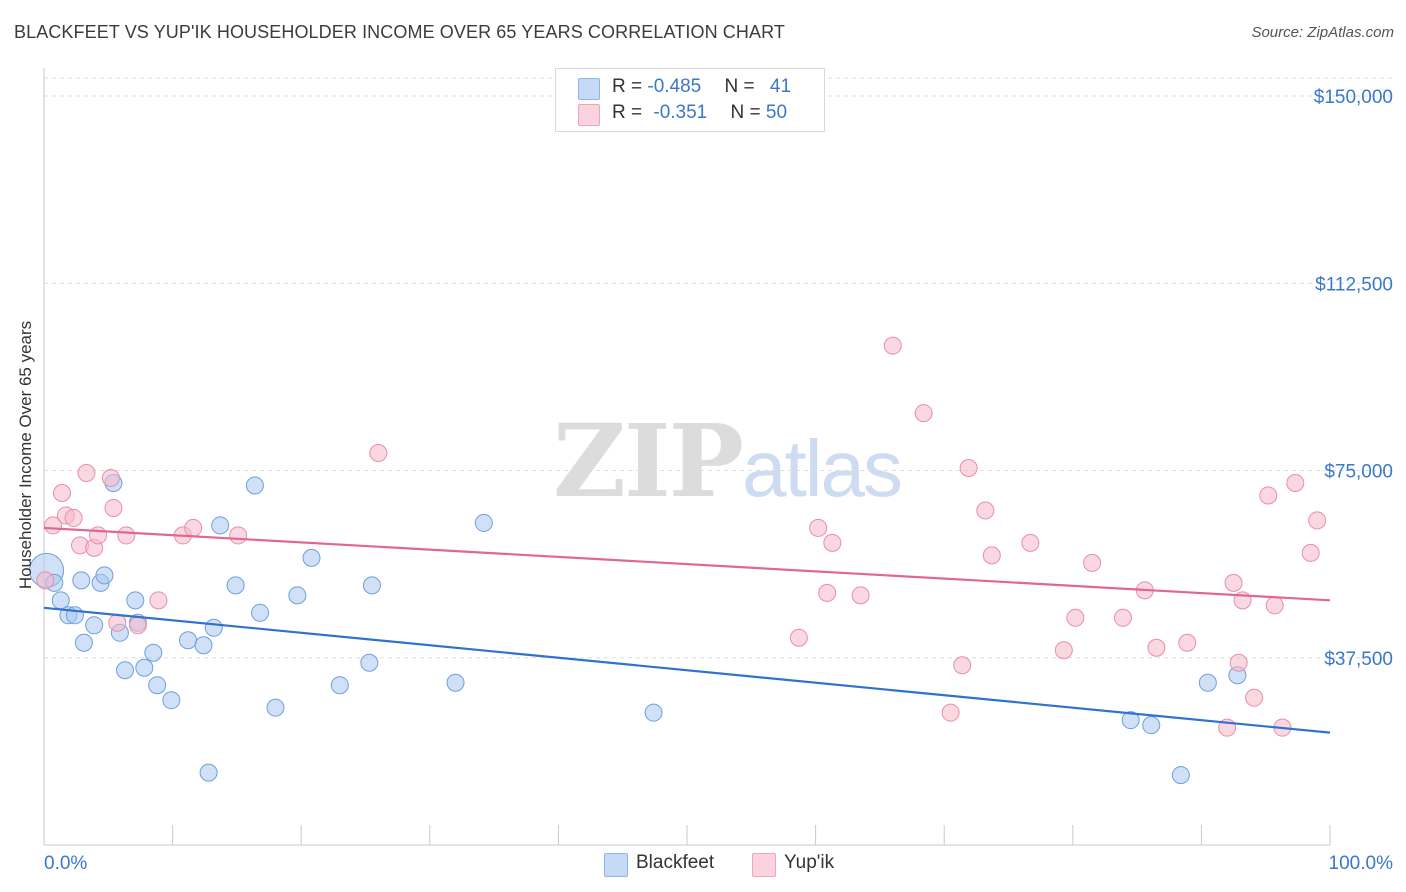  What do you see at coordinates (776, 112) in the screenshot?
I see `legend-n-value: 50` at bounding box center [776, 112].